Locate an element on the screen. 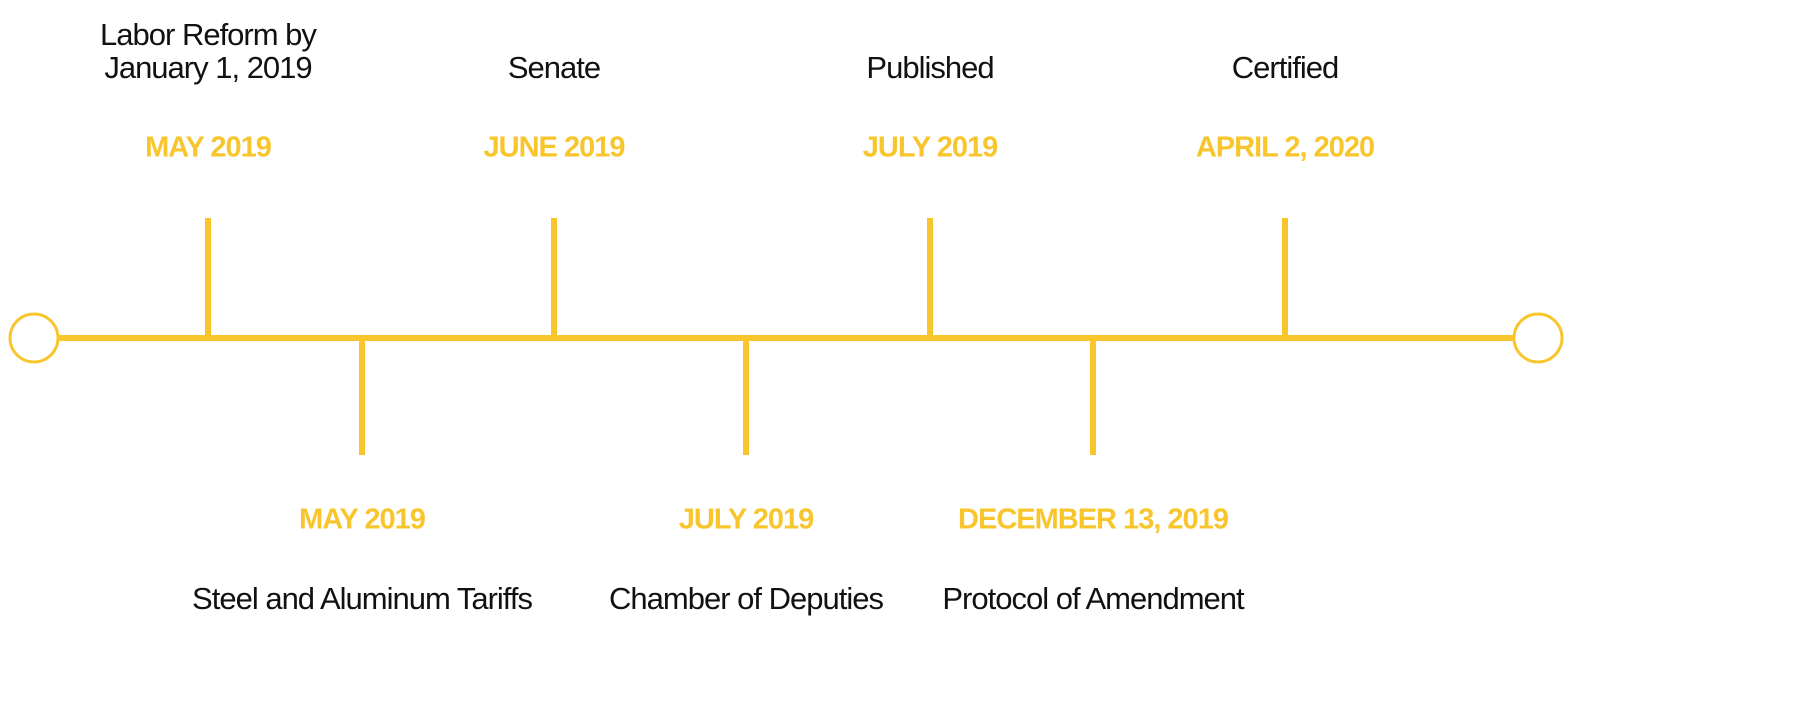 The height and width of the screenshot is (714, 1805). event-label: Certified is located at coordinates (1285, 67).